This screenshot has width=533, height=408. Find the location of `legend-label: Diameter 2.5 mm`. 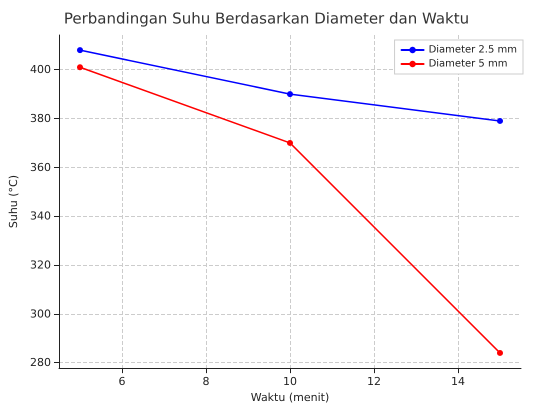

legend-label: Diameter 2.5 mm is located at coordinates (473, 50).